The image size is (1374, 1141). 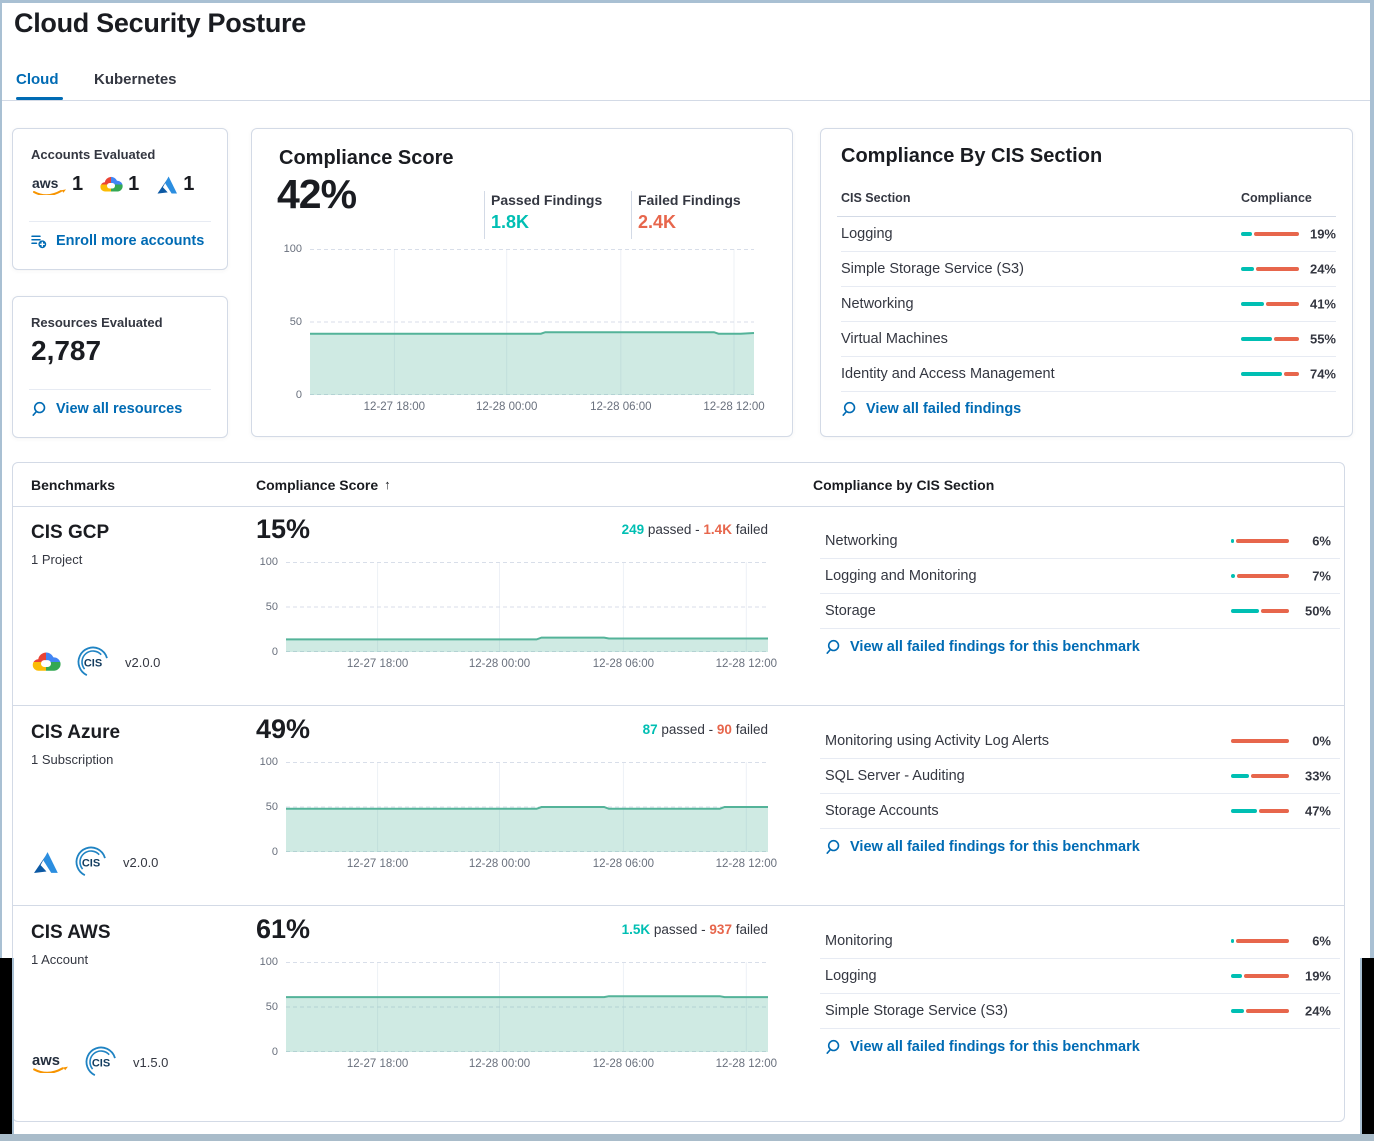 I want to click on benchmark-name: CIS AWS, so click(x=71, y=932).